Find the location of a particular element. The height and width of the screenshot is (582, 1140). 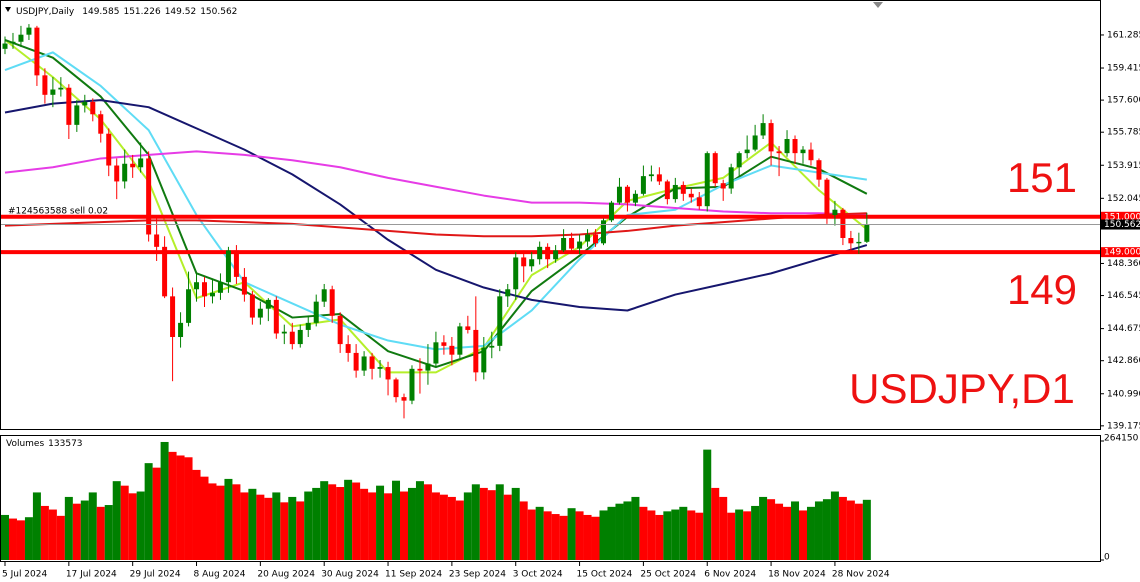

annotation: 149 is located at coordinates (1042, 289).